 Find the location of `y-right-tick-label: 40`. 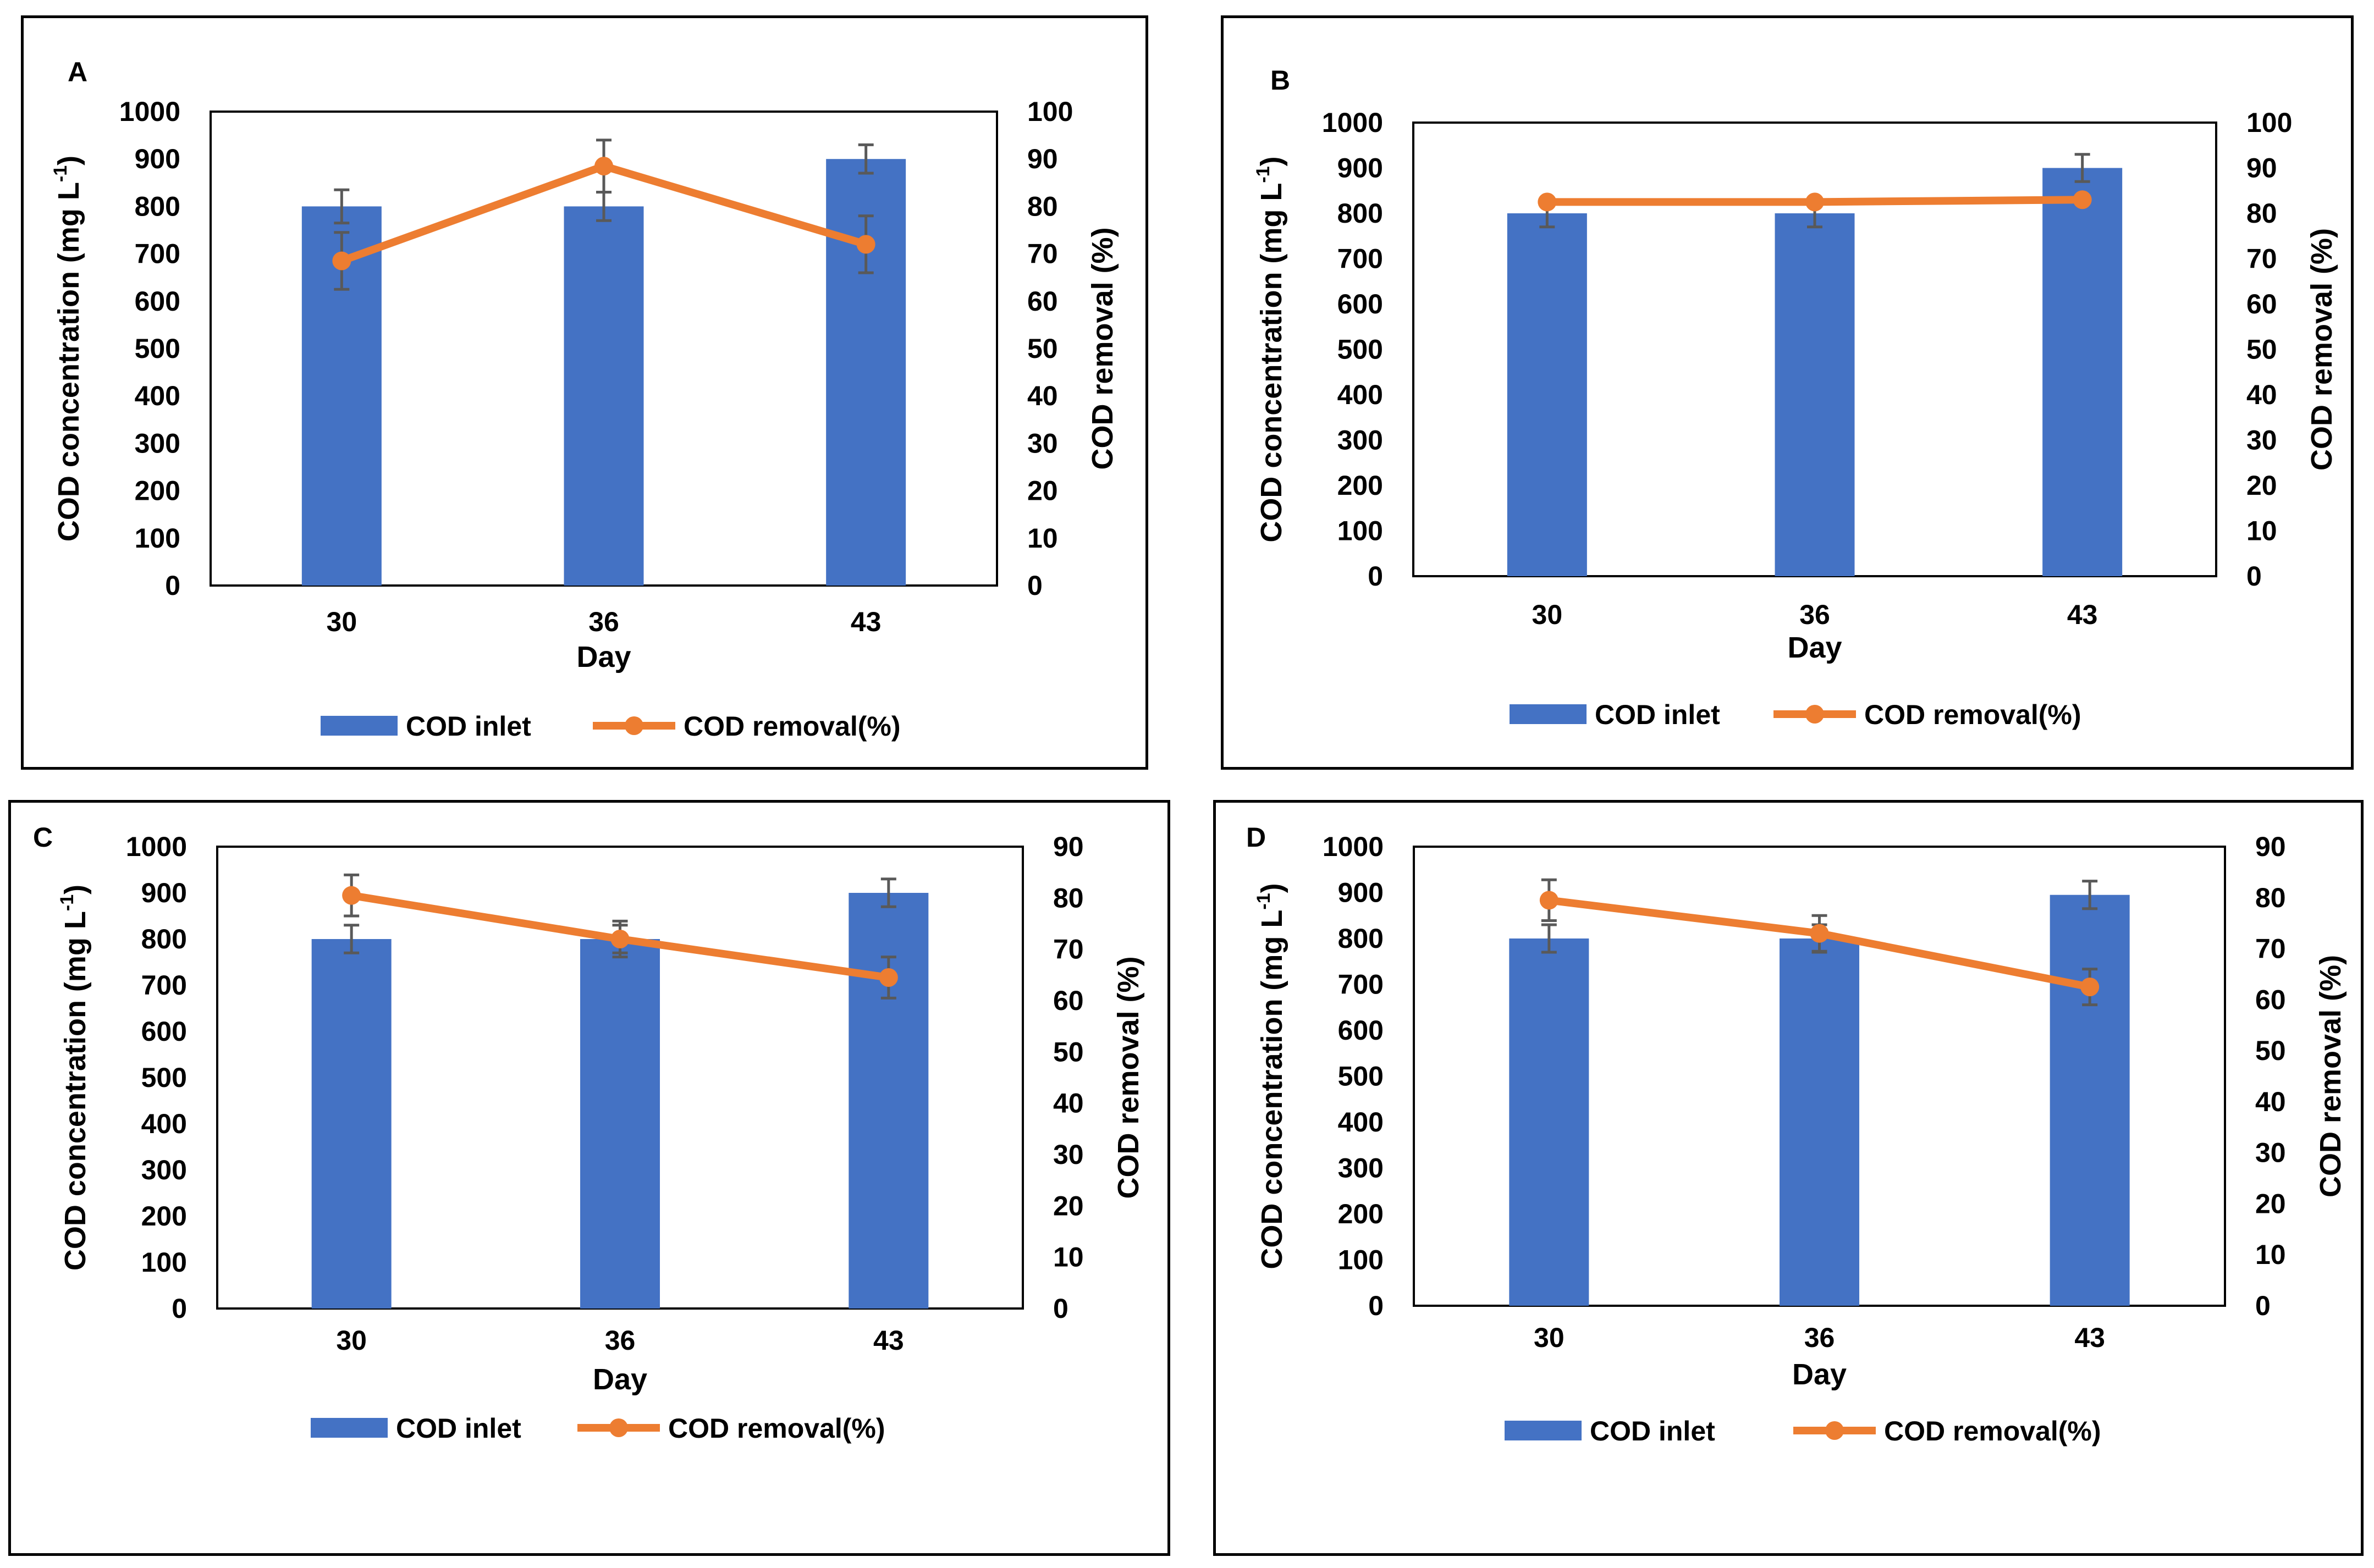

y-right-tick-label: 40 is located at coordinates (1068, 1103).